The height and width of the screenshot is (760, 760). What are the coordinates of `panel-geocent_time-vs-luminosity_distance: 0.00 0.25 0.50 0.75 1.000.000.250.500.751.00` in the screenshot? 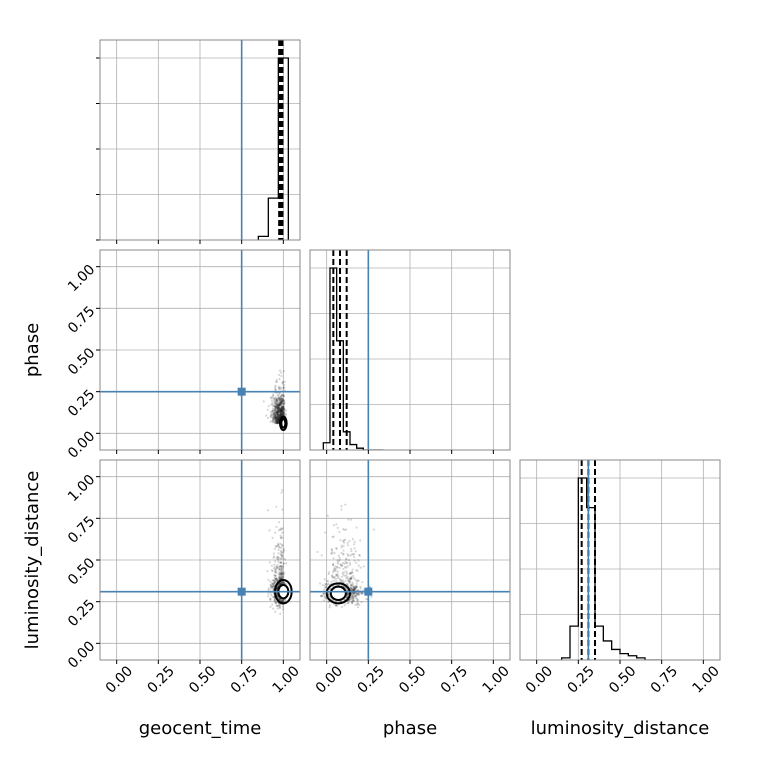 It's located at (184, 578).